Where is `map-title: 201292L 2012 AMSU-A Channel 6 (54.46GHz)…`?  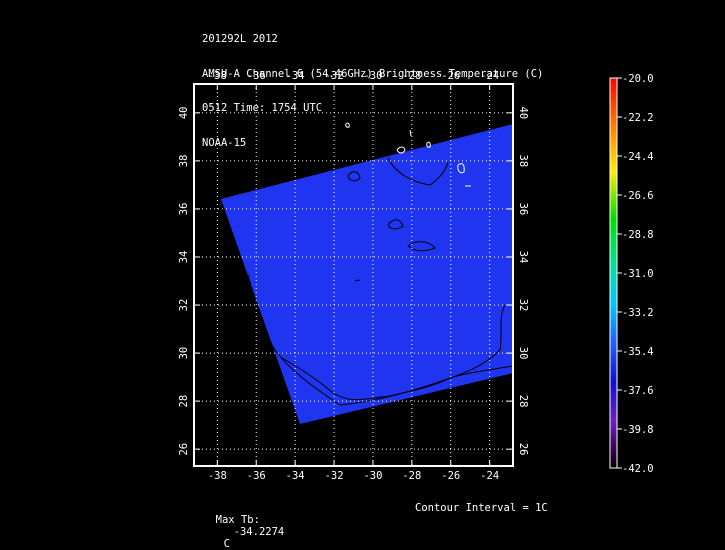
map-title: 201292L 2012 AMSU-A Channel 6 (54.46GHz)… is located at coordinates (372, 86).